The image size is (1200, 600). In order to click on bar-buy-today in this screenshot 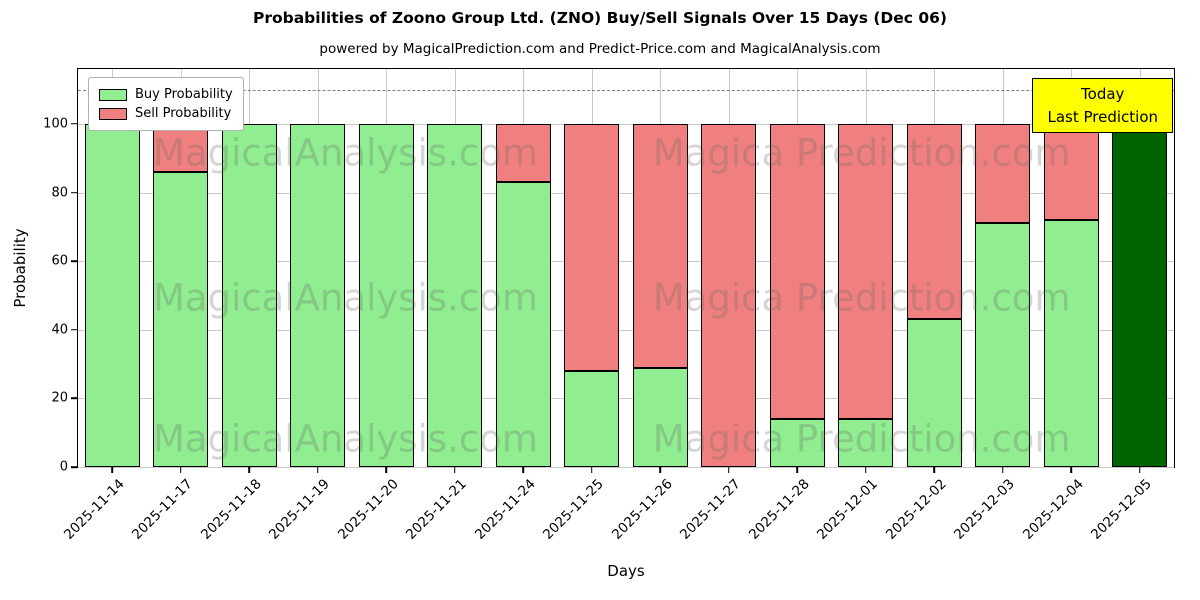, I will do `click(1140, 295)`.